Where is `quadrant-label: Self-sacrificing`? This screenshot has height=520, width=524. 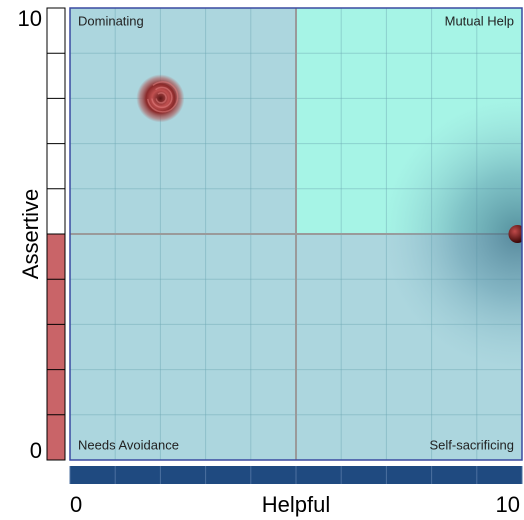 quadrant-label: Self-sacrificing is located at coordinates (471, 444).